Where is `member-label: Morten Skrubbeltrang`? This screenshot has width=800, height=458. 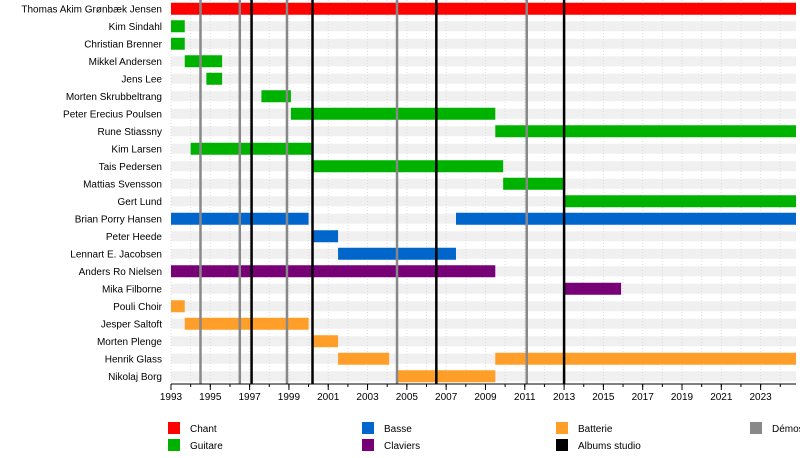 member-label: Morten Skrubbeltrang is located at coordinates (114, 97).